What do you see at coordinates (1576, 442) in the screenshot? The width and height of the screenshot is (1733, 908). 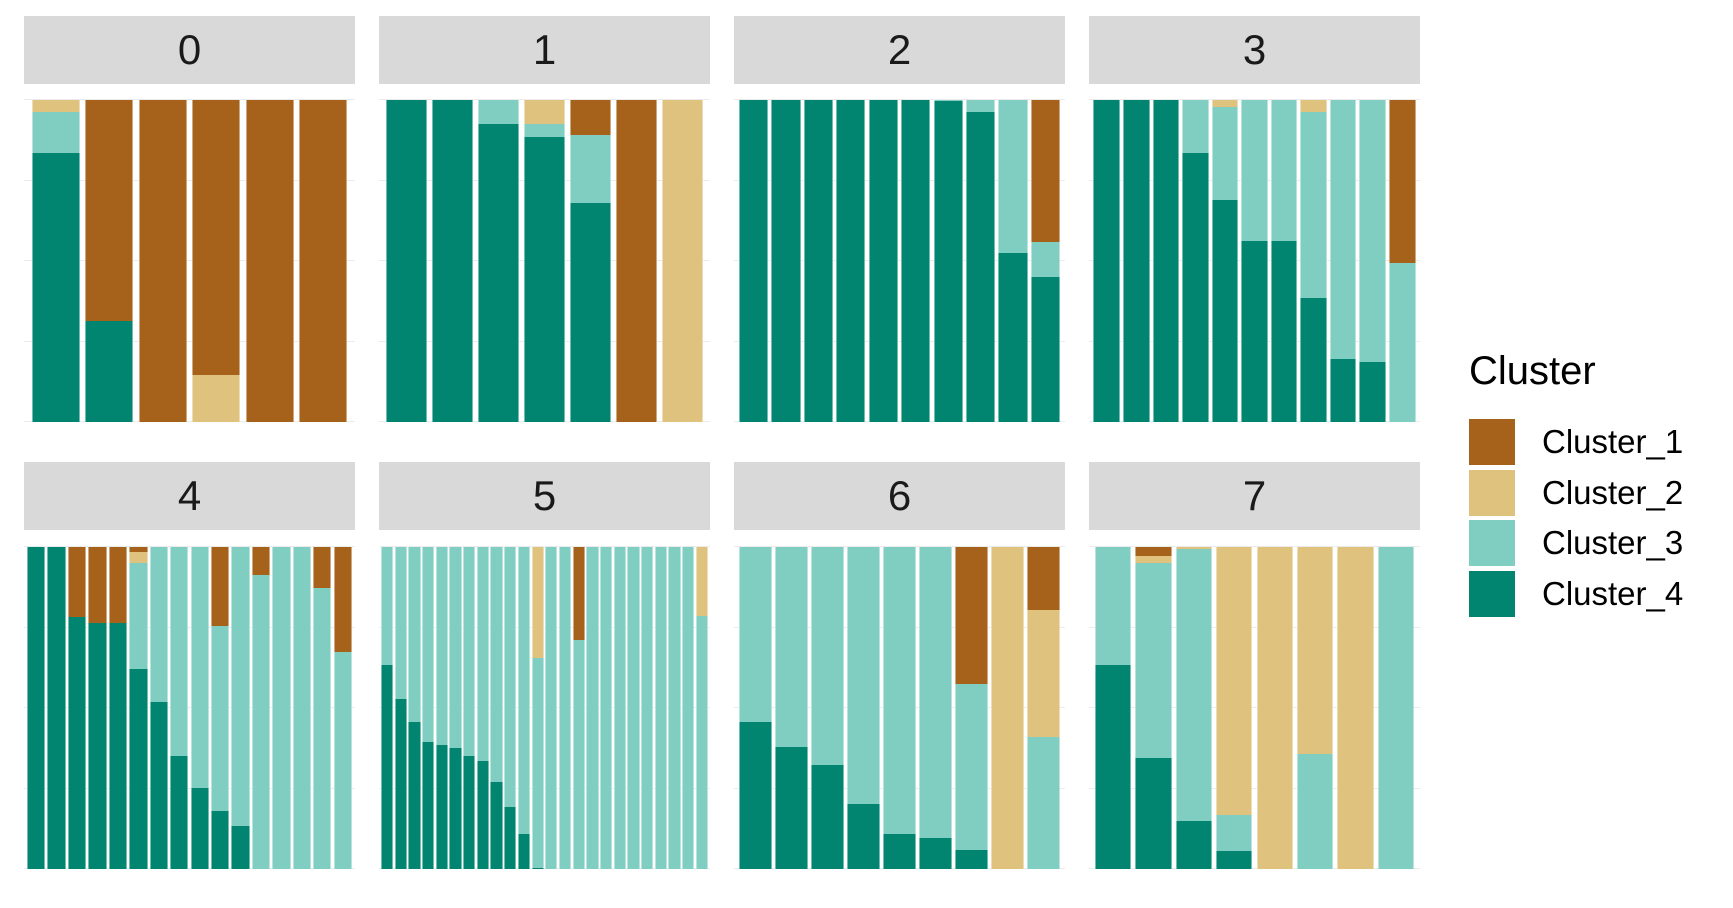 I see `legend-item-cluster-1: Cluster_1` at bounding box center [1576, 442].